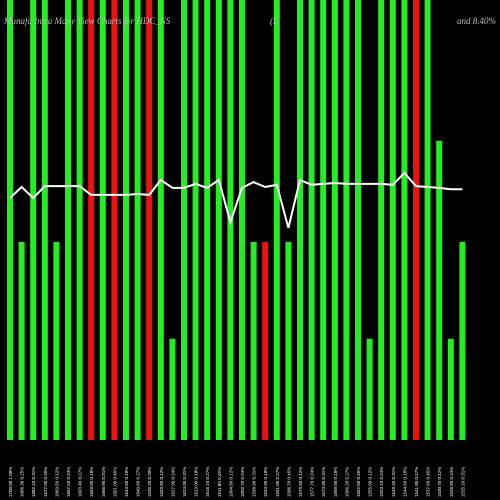 This screenshot has width=500, height=500. I want to click on x-tick-label: 1616.10 0.27%, so click(207, 482).